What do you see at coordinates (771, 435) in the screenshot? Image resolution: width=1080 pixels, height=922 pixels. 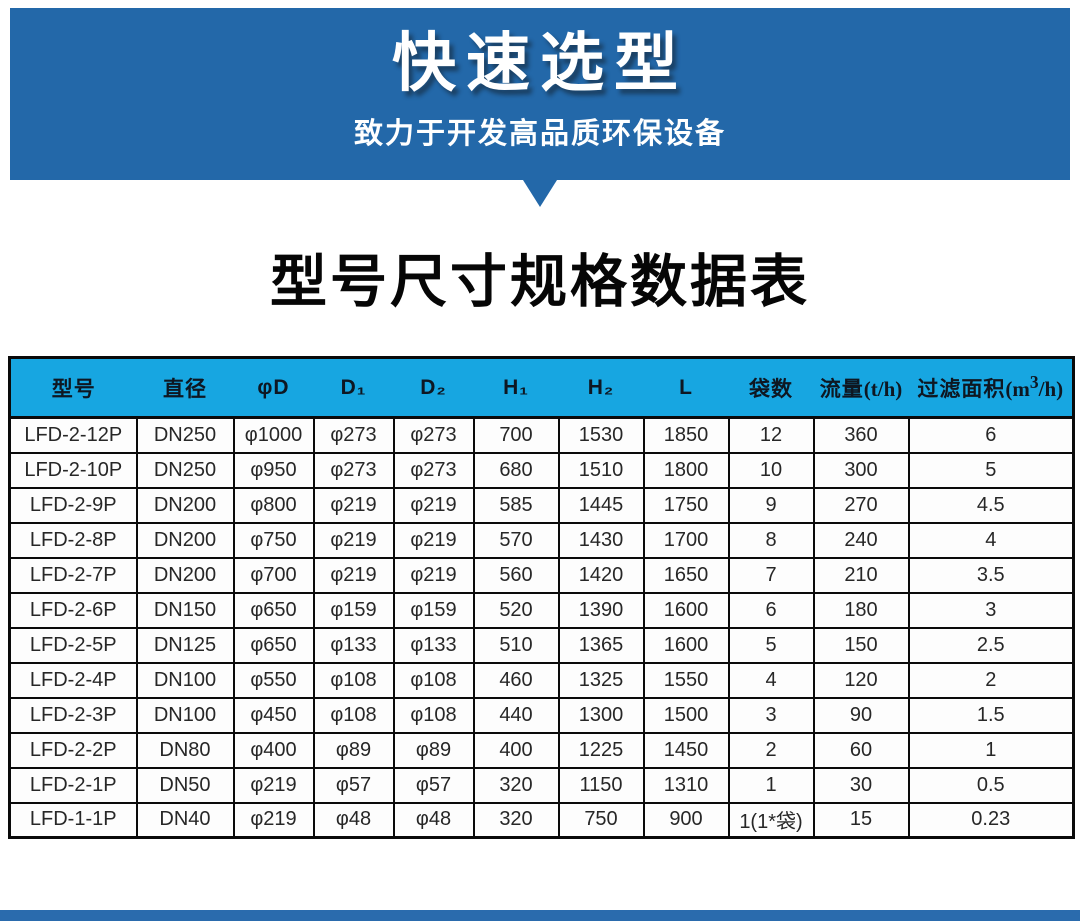 I see `cell-r1-c9: 12` at bounding box center [771, 435].